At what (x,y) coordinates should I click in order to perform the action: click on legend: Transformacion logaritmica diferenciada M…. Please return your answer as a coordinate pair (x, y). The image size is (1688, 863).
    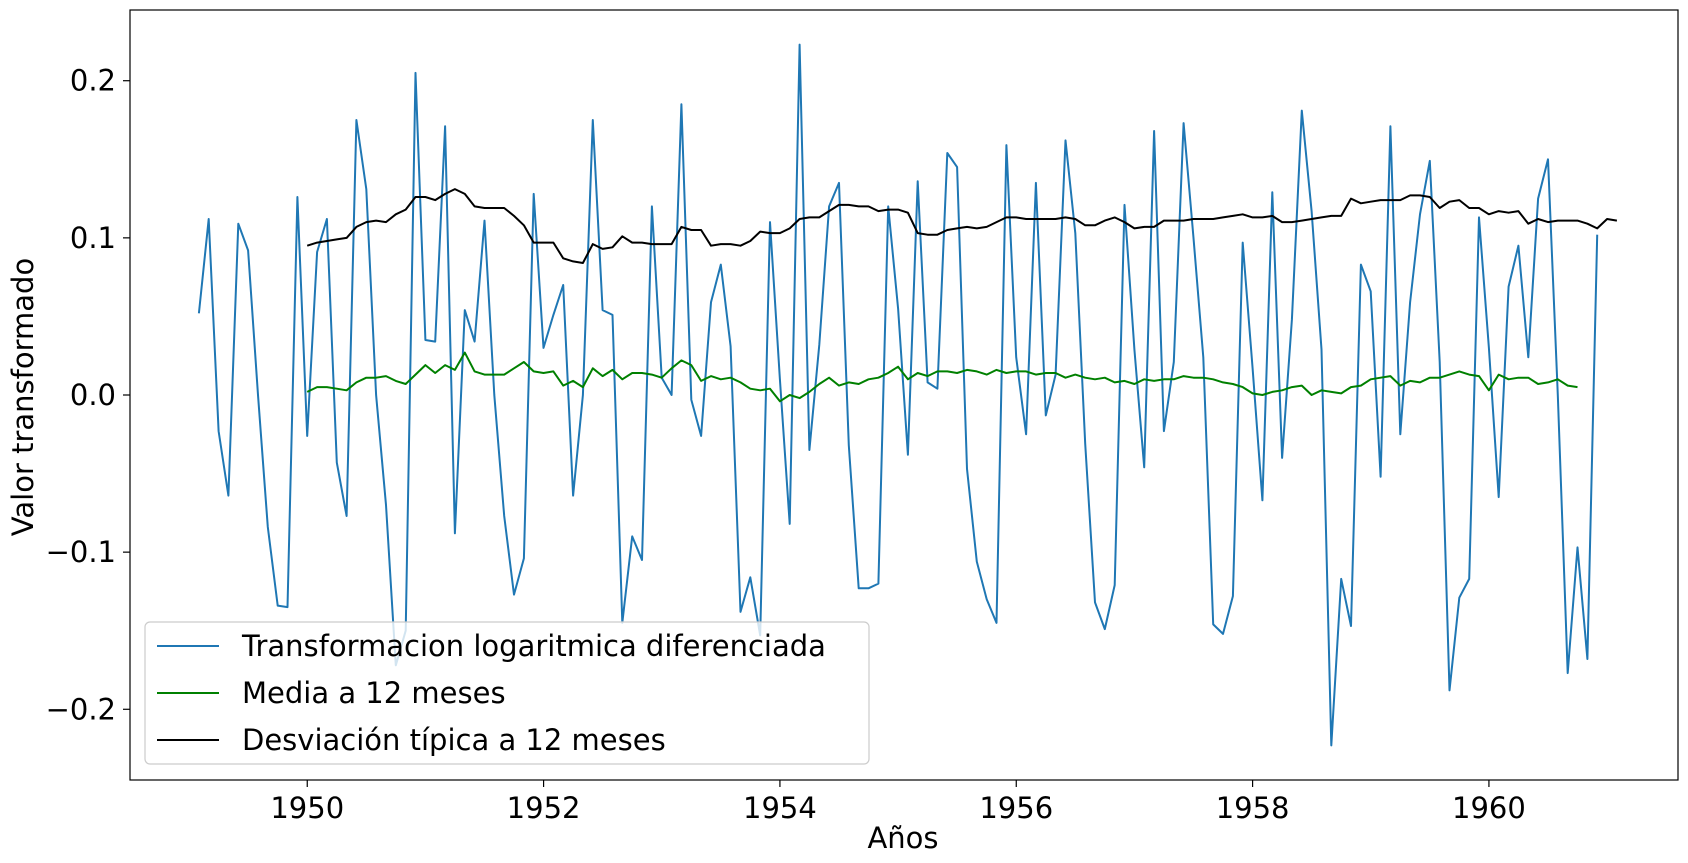
    Looking at the image, I should click on (507, 693).